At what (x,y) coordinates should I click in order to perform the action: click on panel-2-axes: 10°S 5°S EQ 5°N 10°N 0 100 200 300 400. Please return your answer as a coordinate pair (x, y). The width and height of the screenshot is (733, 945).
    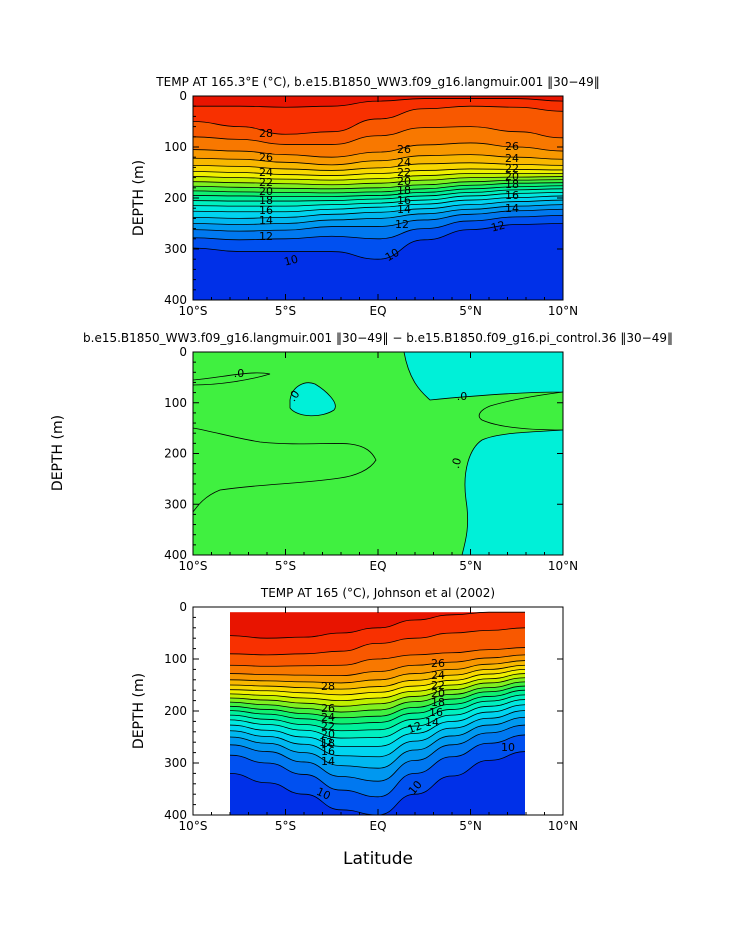
    Looking at the image, I should click on (371, 459).